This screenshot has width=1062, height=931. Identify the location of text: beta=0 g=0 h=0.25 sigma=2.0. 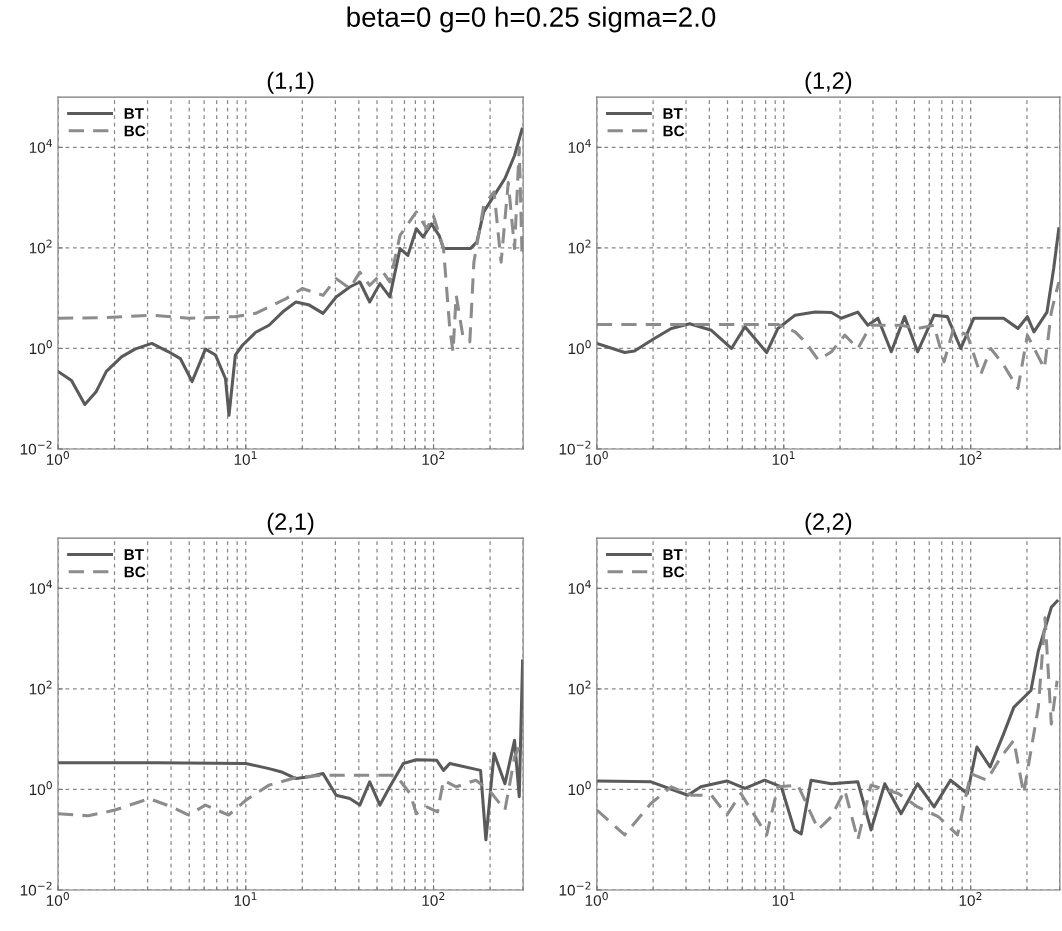
(531, 19).